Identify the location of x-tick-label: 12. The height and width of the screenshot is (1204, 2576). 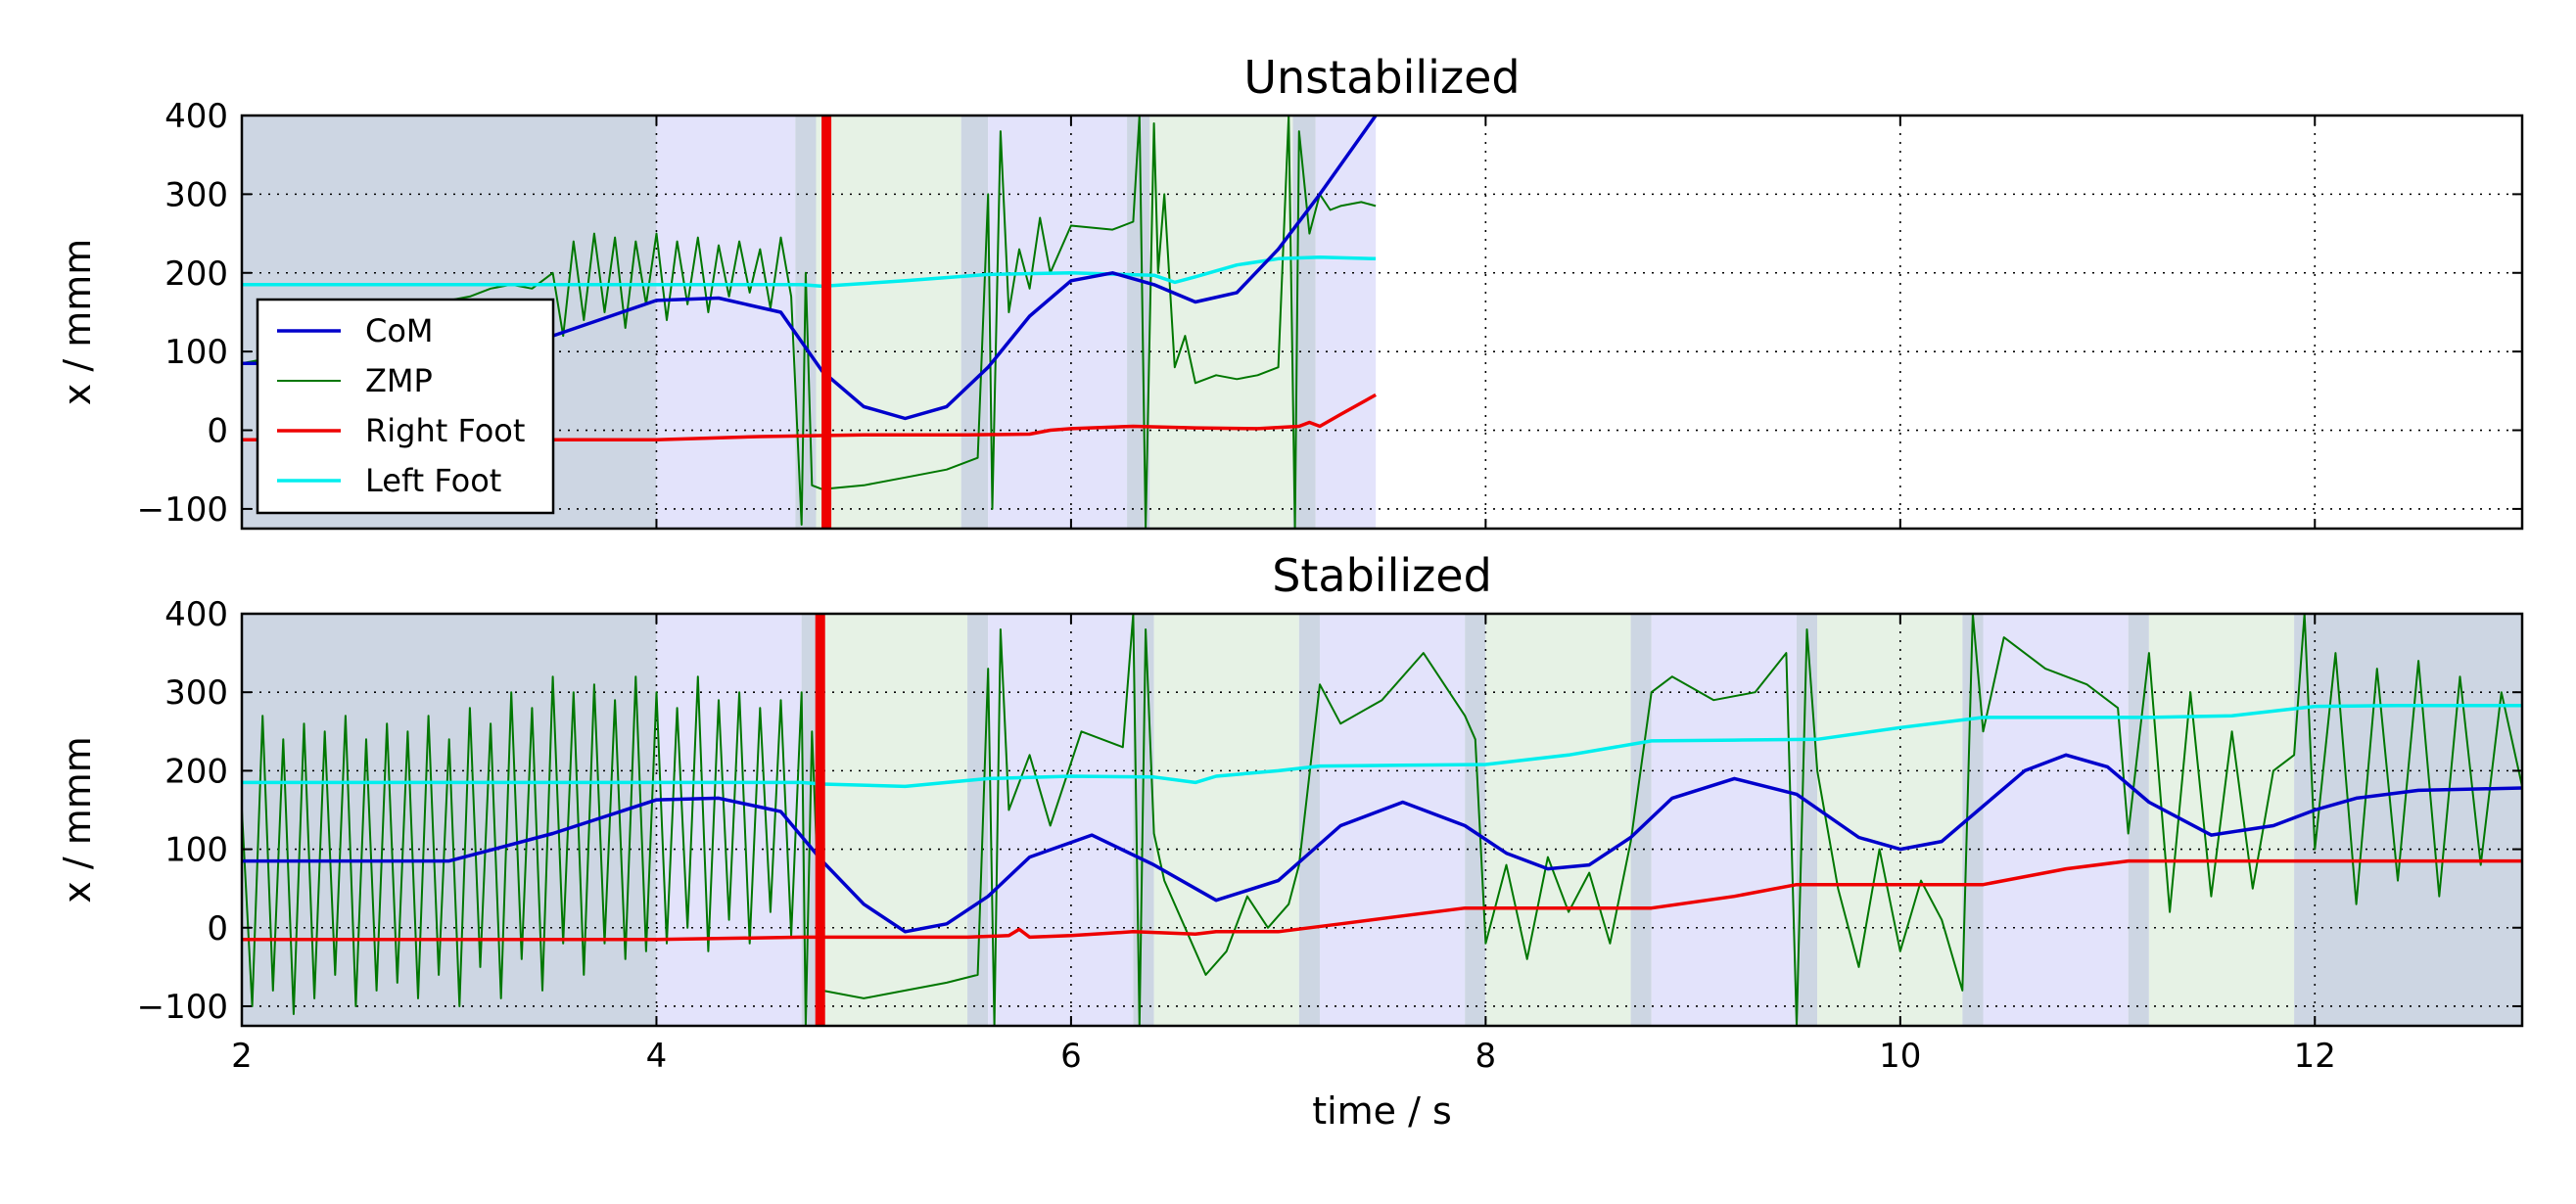
(2315, 1056).